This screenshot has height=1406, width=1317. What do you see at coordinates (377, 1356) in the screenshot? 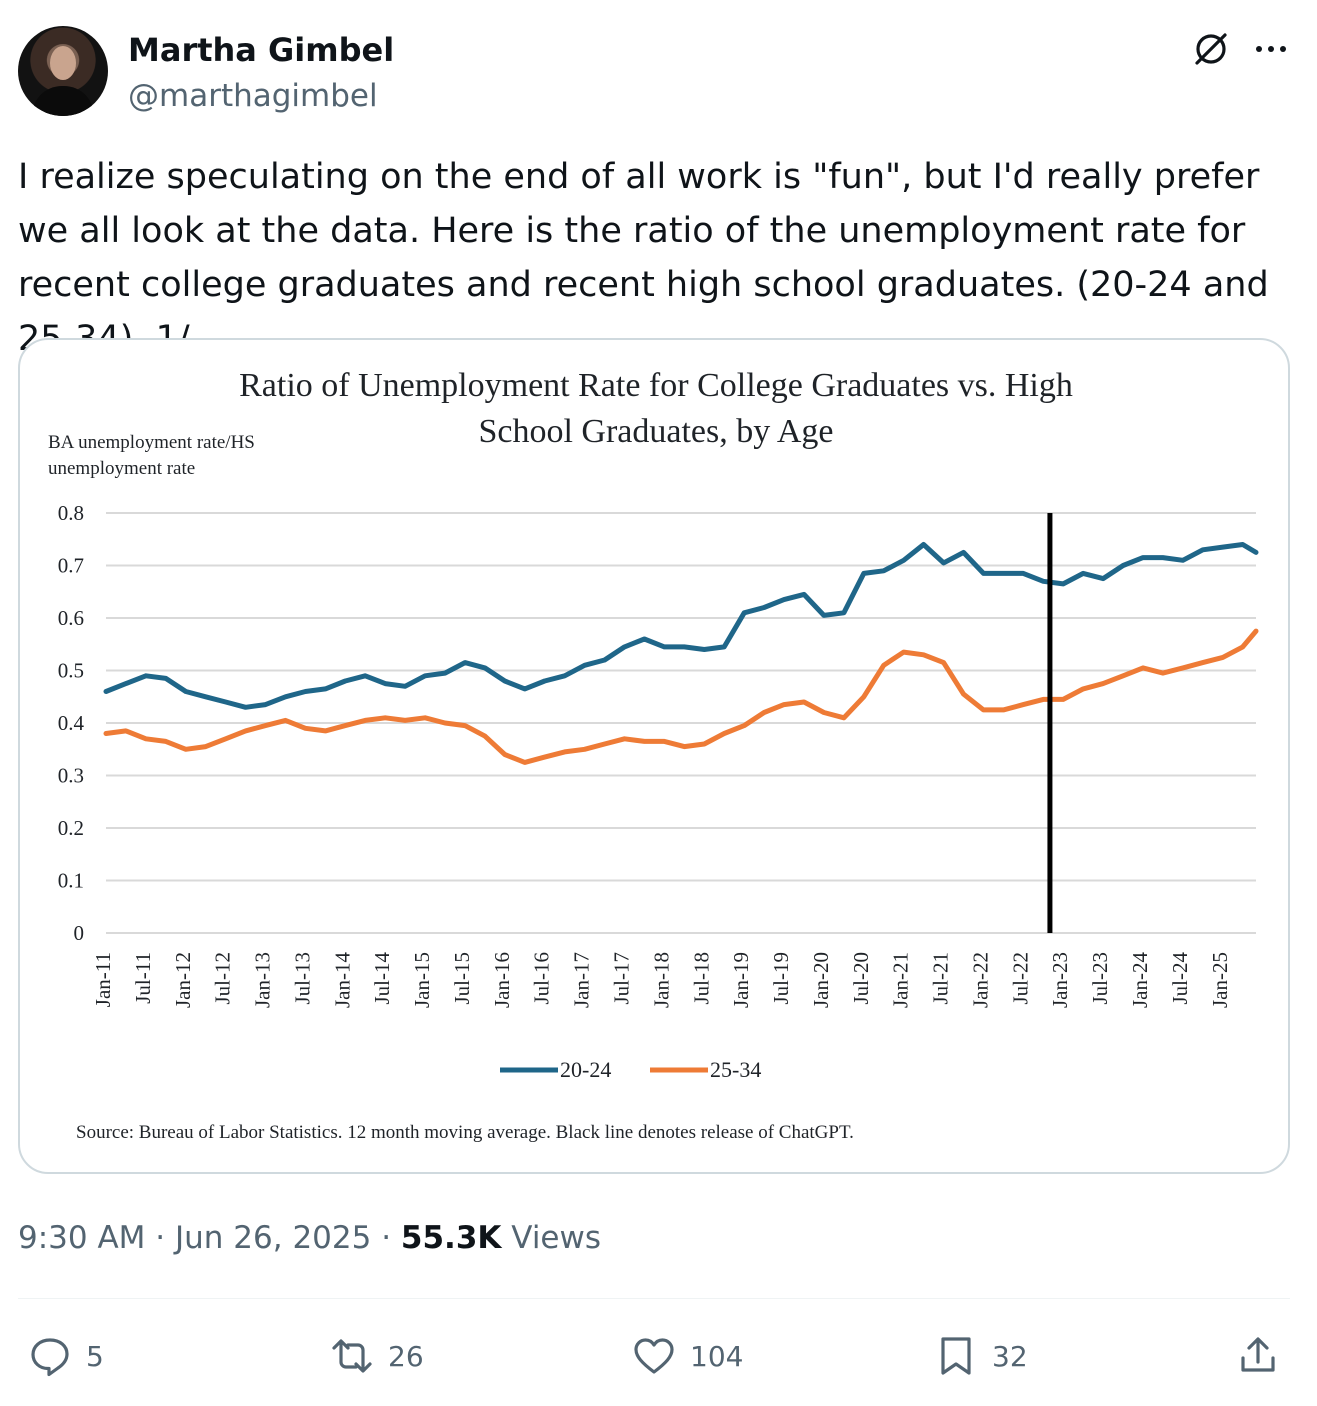
I see `repost-button: 26` at bounding box center [377, 1356].